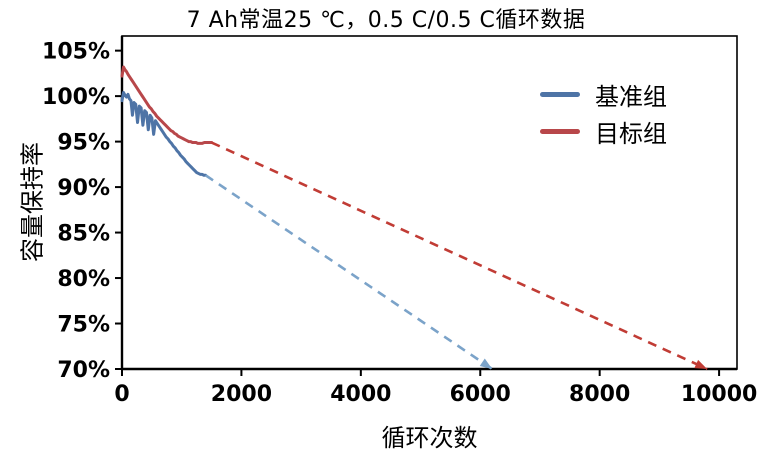 The image size is (772, 457). I want to click on svg-text: 80%, so click(83, 279).